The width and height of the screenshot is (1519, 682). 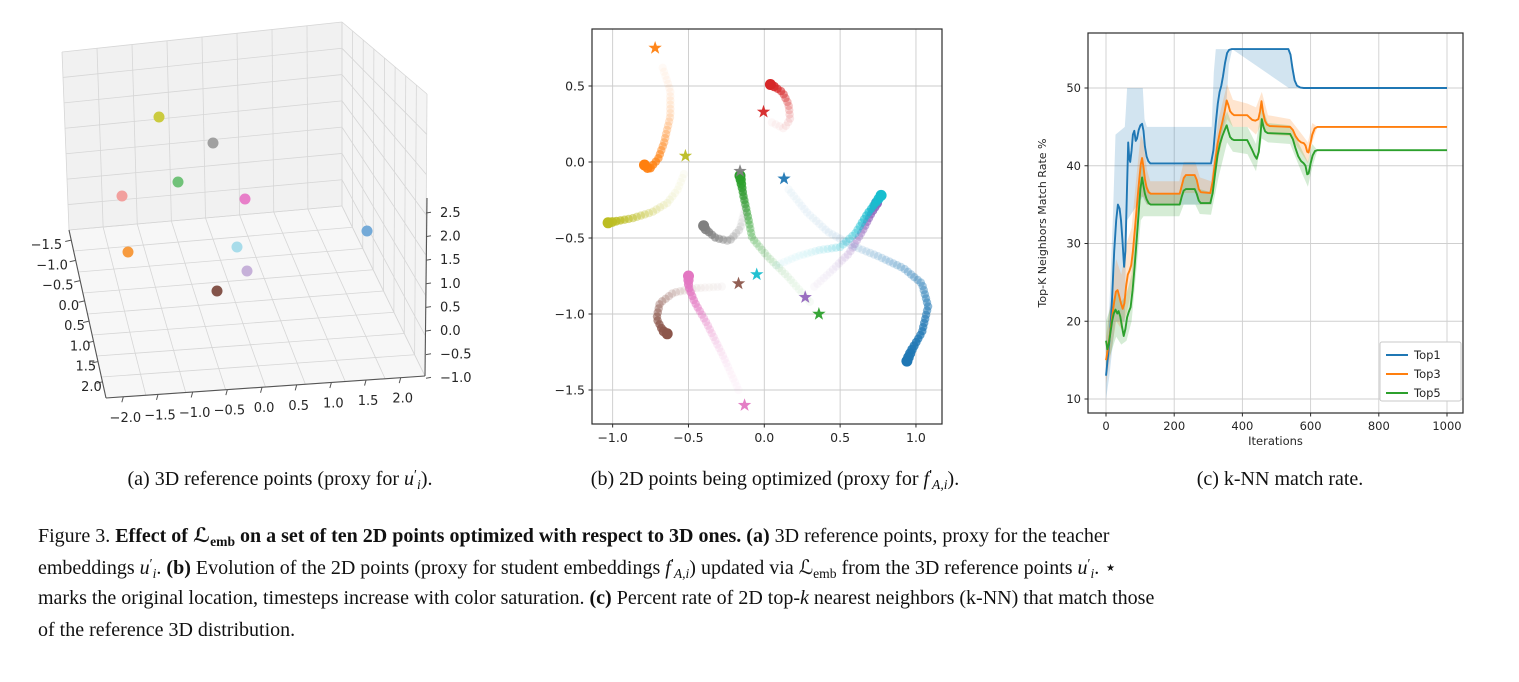 What do you see at coordinates (85, 367) in the screenshot?
I see `y-tick-label: 1.5` at bounding box center [85, 367].